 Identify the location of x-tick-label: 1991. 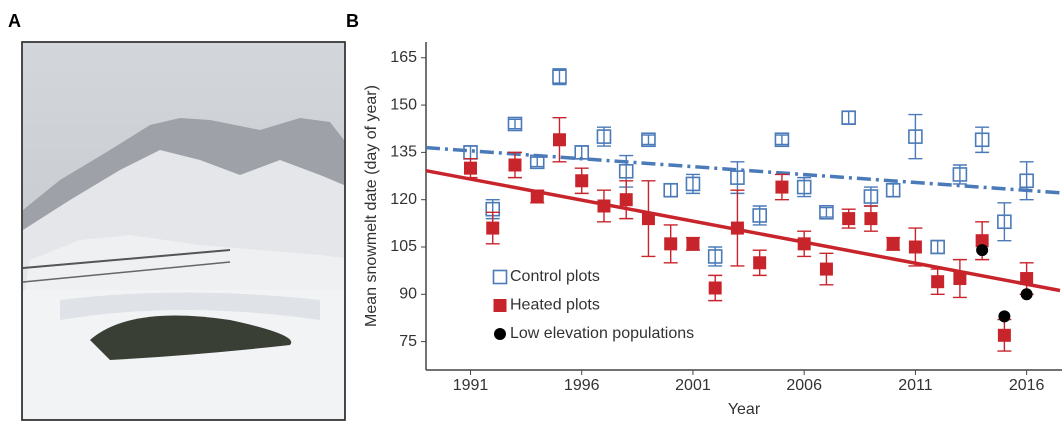
(471, 385).